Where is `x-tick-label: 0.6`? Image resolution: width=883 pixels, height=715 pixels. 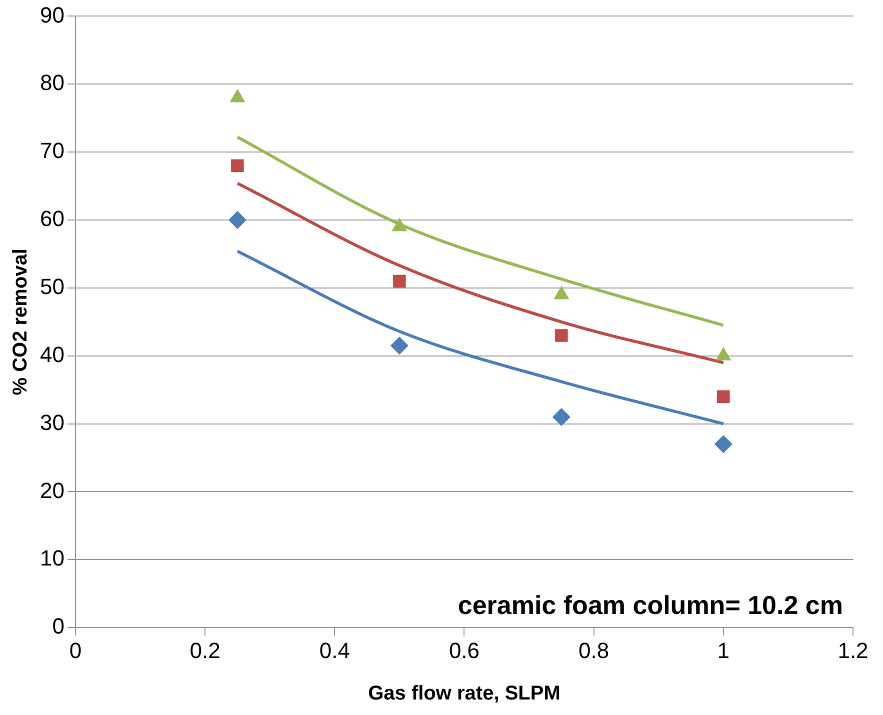 x-tick-label: 0.6 is located at coordinates (464, 650).